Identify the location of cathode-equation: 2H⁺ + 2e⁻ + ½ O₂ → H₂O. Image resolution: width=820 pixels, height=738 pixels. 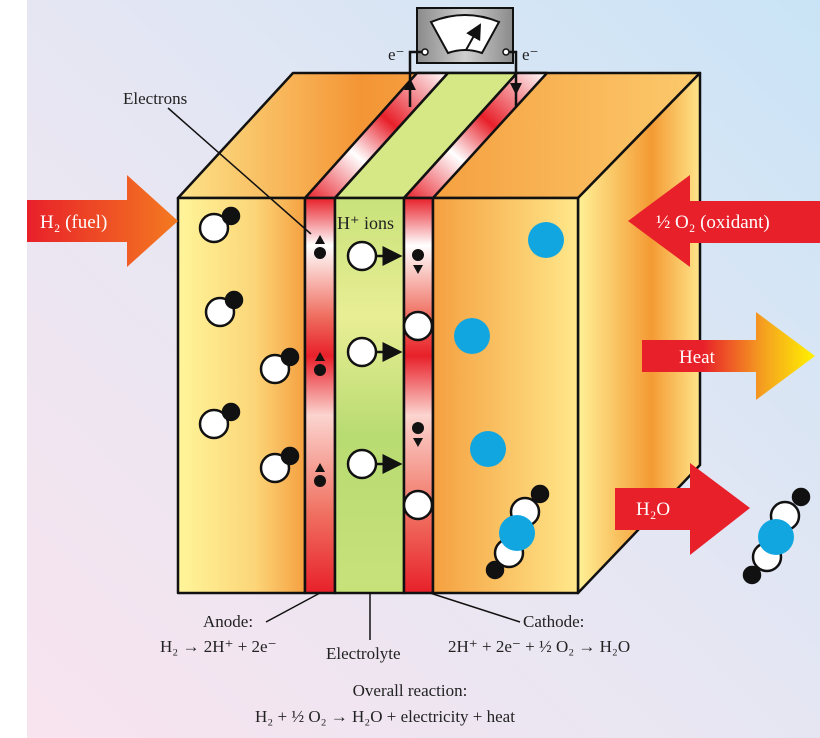
(539, 646).